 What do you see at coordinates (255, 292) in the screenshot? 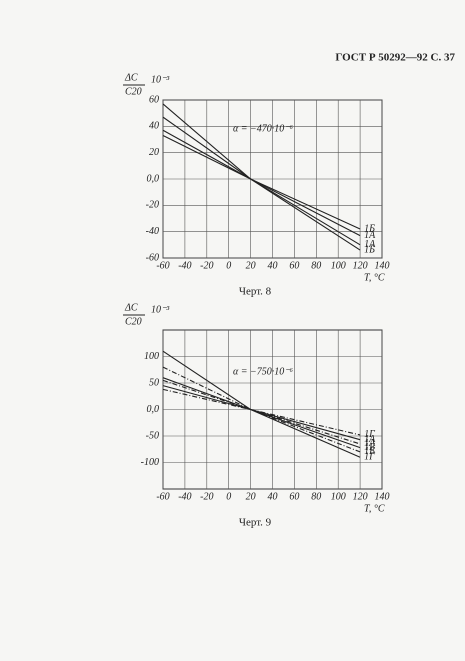
I see `caption: Черт. 8` at bounding box center [255, 292].